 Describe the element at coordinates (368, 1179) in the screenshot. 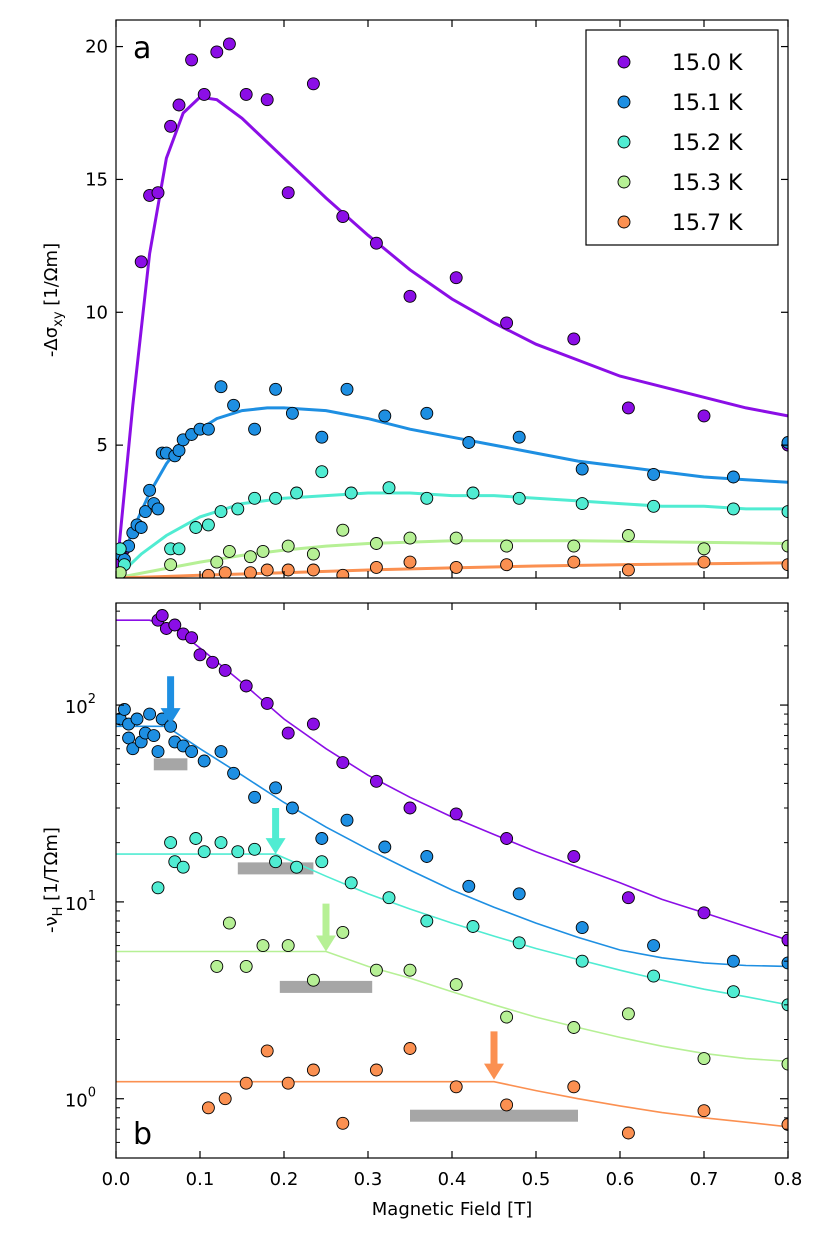

I see `b-xtick-label: 0.3` at that location.